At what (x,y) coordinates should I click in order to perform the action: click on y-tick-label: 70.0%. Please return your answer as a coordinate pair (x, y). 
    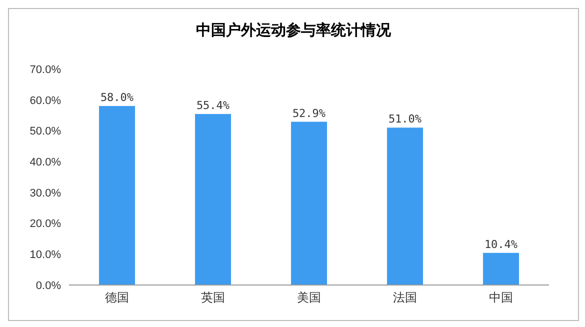
    Looking at the image, I should click on (46, 70).